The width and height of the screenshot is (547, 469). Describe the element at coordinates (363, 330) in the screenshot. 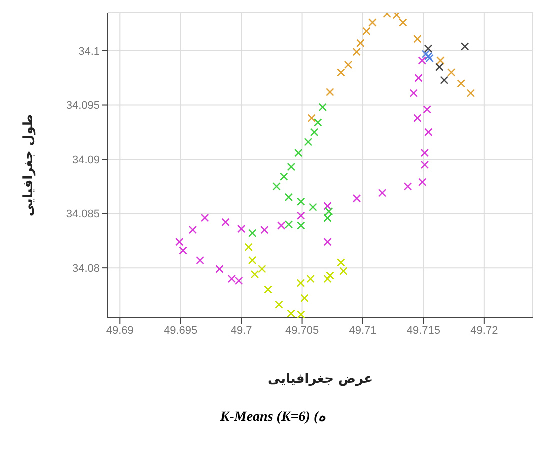

I see `x-tick-label: 49.71` at that location.